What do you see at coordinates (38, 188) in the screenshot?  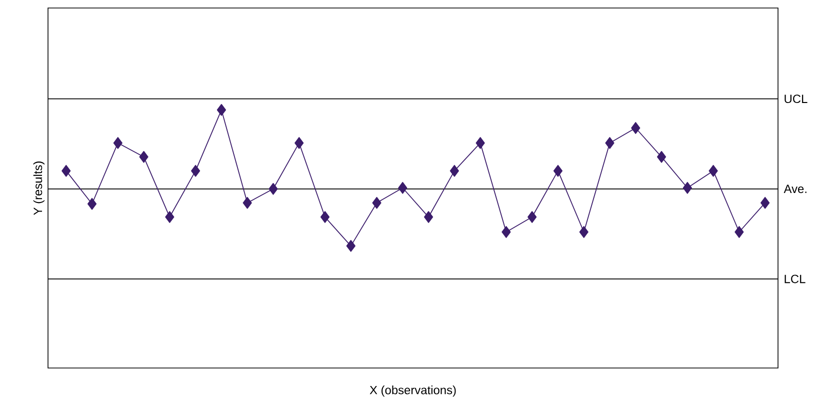 I see `y-axis-title: Y (results)` at bounding box center [38, 188].